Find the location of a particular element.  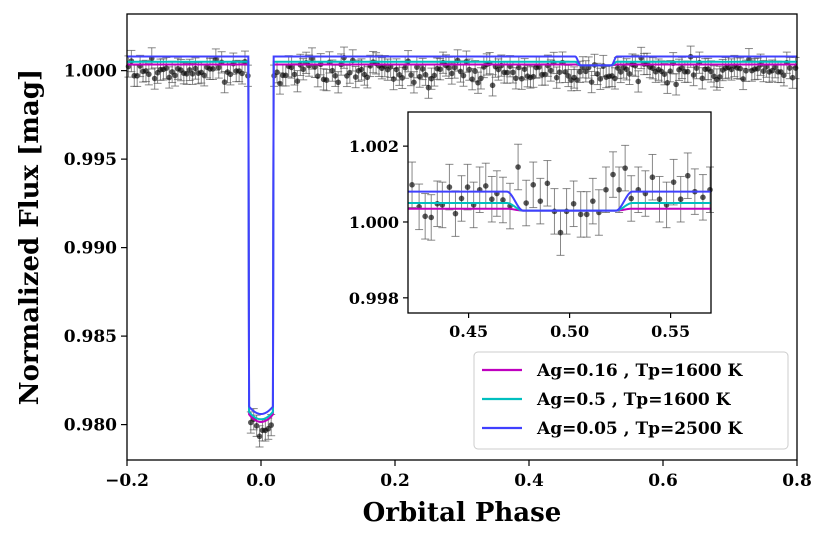

y-tick-label: 0.980 is located at coordinates (90, 426).